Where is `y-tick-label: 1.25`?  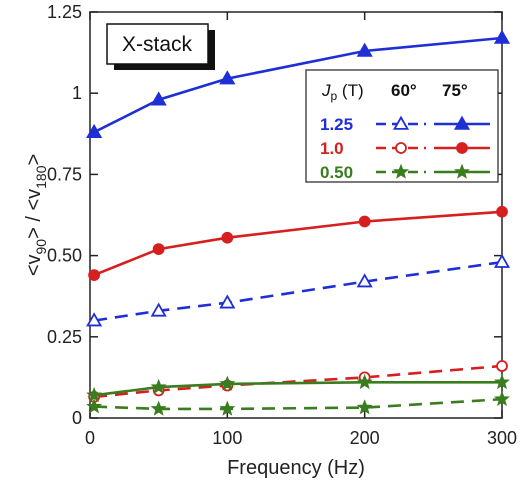 y-tick-label: 1.25 is located at coordinates (64, 12).